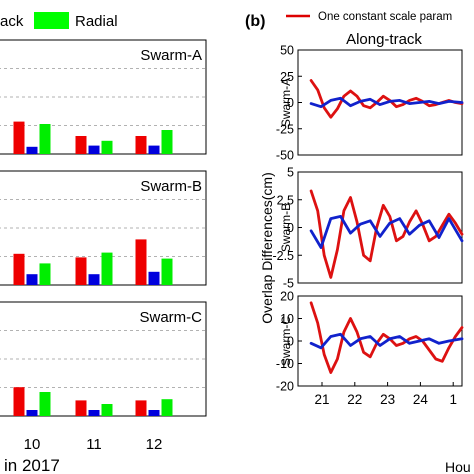 This screenshot has width=474, height=474. What do you see at coordinates (107, 268) in the screenshot?
I see `bar-swarm-b-11-green` at bounding box center [107, 268].